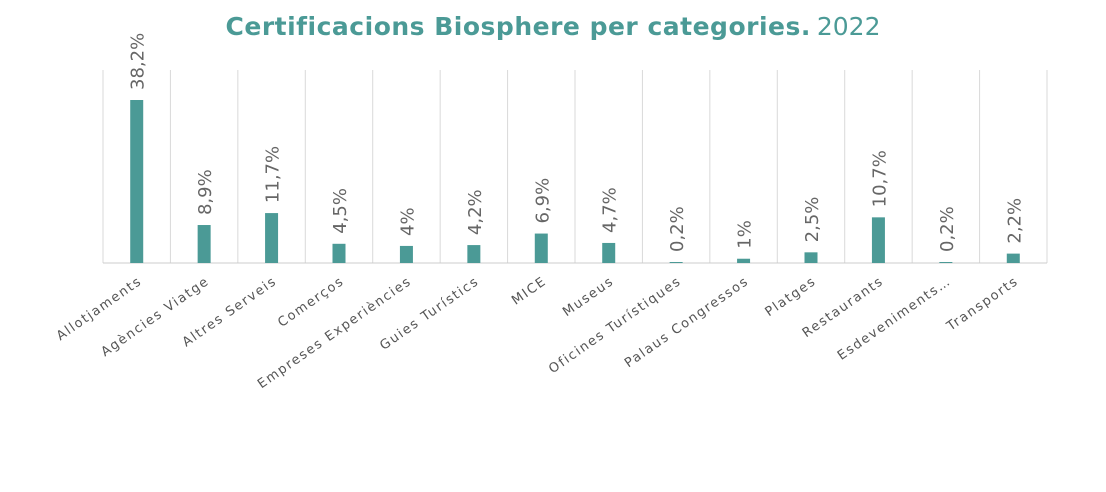  I want to click on value-label-8: 4,7%, so click(610, 210).